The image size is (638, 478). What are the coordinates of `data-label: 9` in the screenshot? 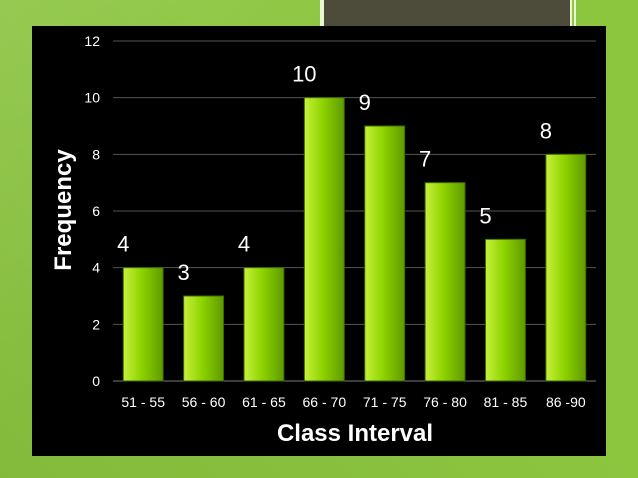 It's located at (365, 102).